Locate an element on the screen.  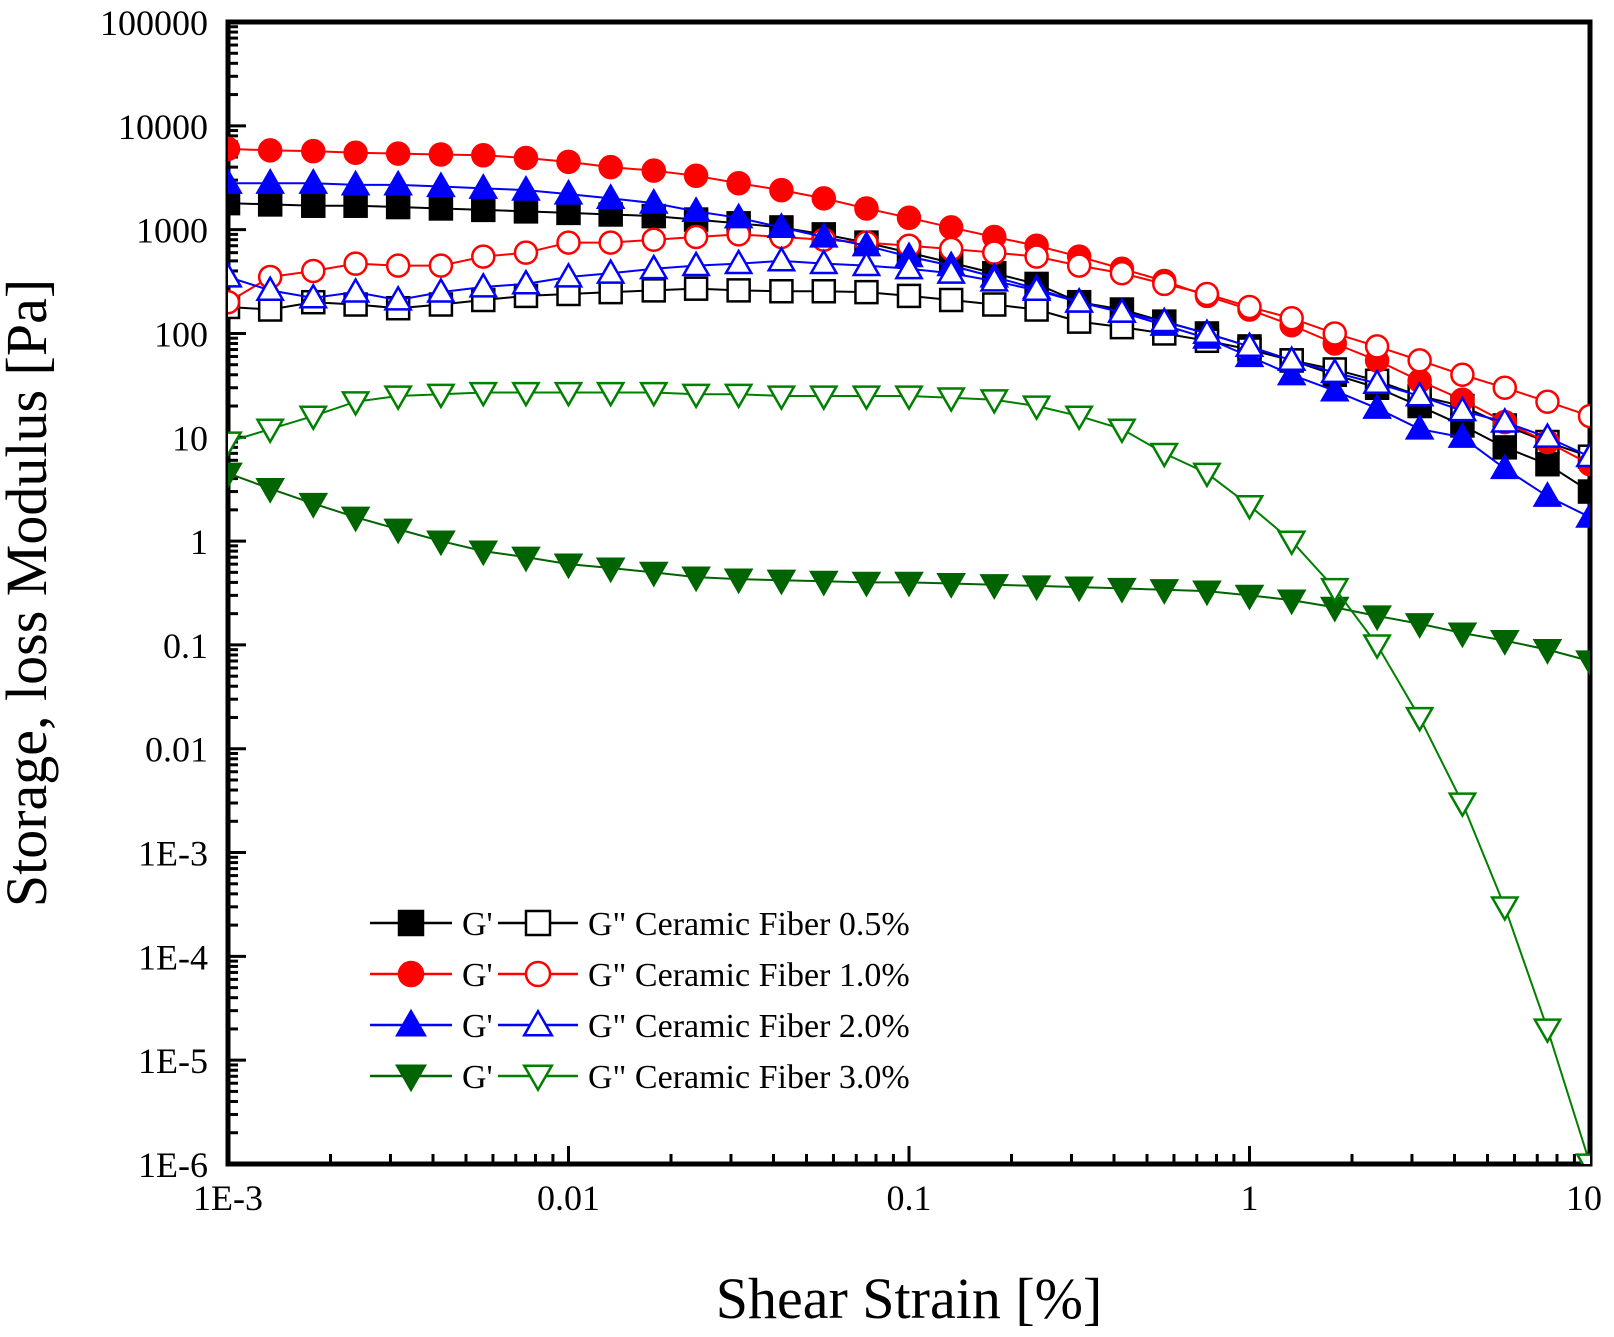
x-tick-label: 0.01 is located at coordinates (568, 1198).